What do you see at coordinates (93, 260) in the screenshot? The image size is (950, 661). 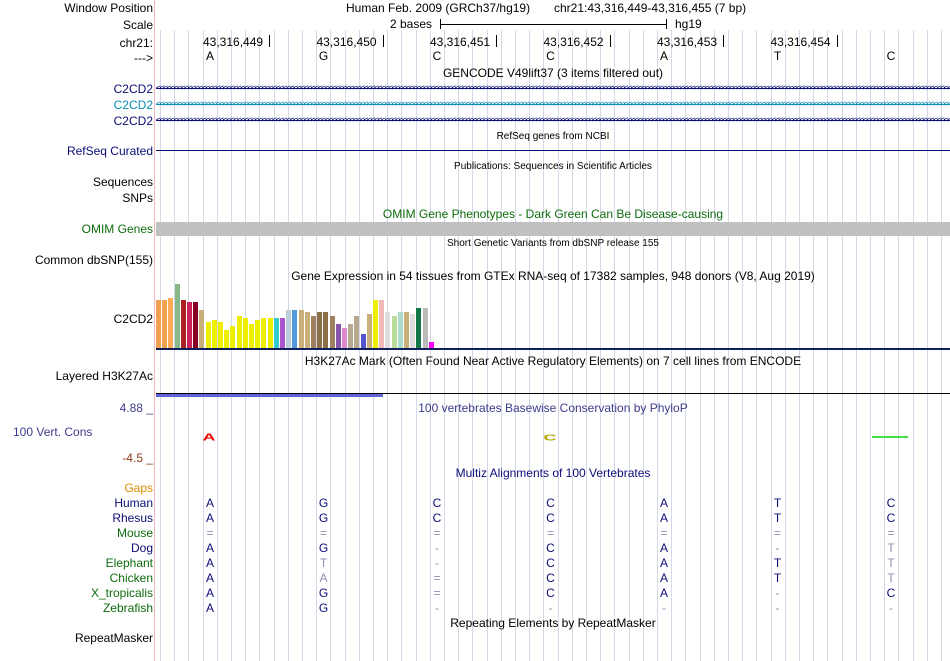 I see `dbsnp-track-label: Common dbSNP(155)` at bounding box center [93, 260].